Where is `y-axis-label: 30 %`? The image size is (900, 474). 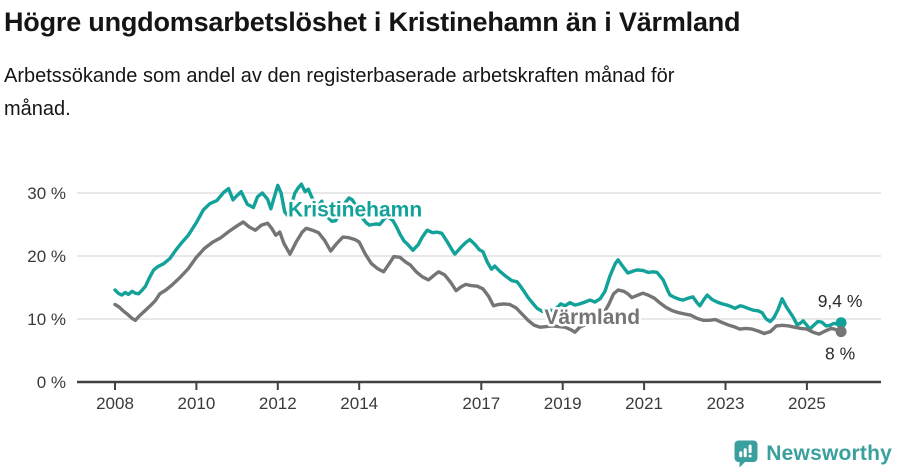 y-axis-label: 30 % is located at coordinates (46, 193).